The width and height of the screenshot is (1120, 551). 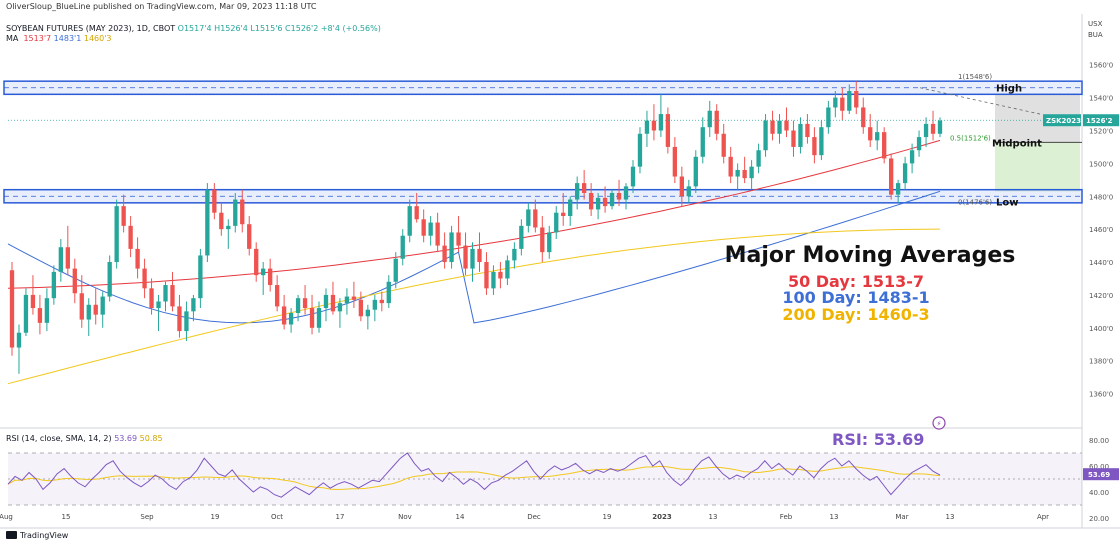 I want to click on symbol-price-tag, so click(x=1062, y=120).